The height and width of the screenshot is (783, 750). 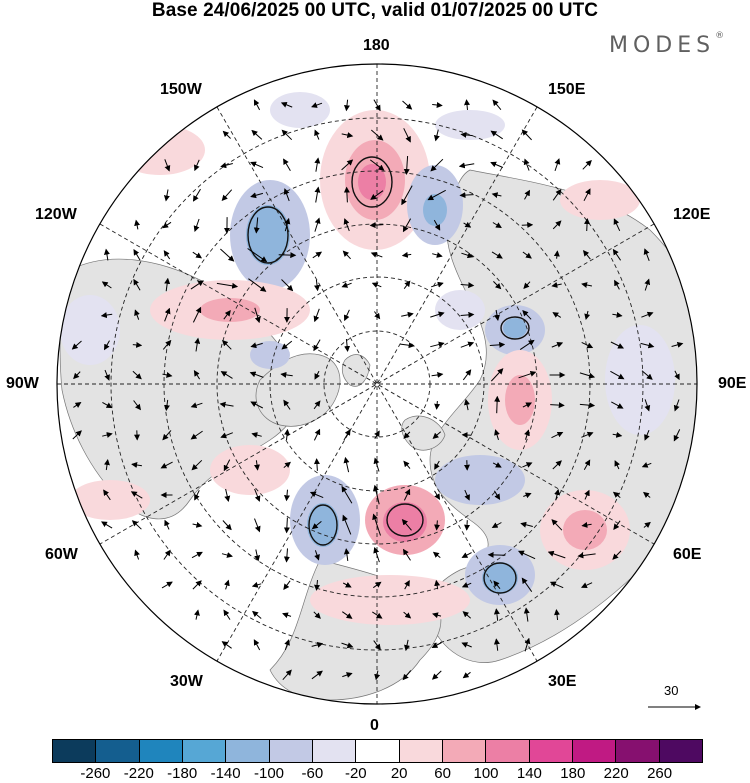 What do you see at coordinates (138, 773) in the screenshot?
I see `colorbar-tick-label: -220` at bounding box center [138, 773].